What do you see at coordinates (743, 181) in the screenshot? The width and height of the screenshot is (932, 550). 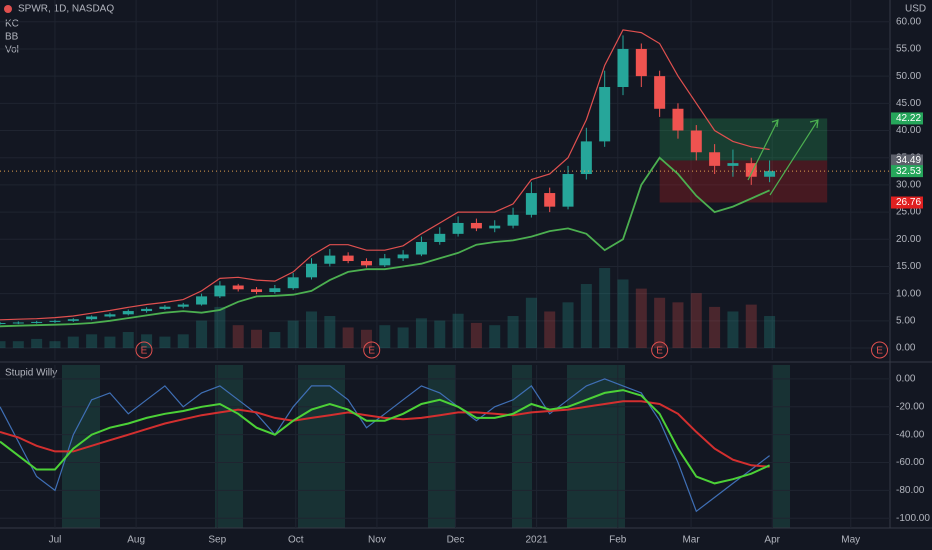 I see `position-loss` at bounding box center [743, 181].